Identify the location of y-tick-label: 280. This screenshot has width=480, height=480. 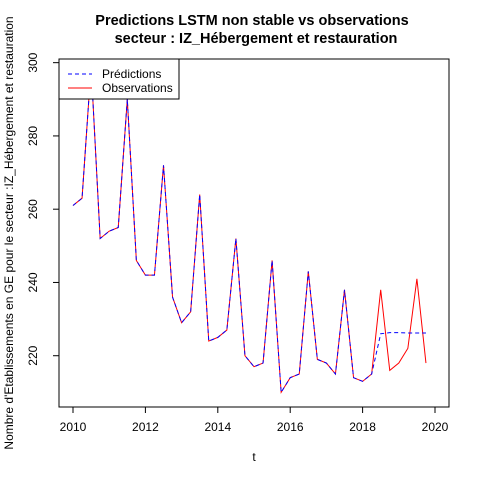
(33, 136).